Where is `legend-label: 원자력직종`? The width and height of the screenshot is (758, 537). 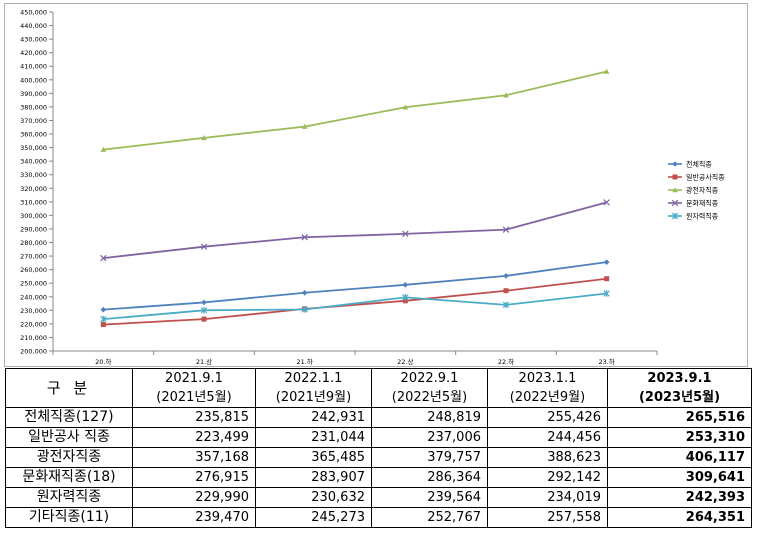 legend-label: 원자력직종 is located at coordinates (702, 216).